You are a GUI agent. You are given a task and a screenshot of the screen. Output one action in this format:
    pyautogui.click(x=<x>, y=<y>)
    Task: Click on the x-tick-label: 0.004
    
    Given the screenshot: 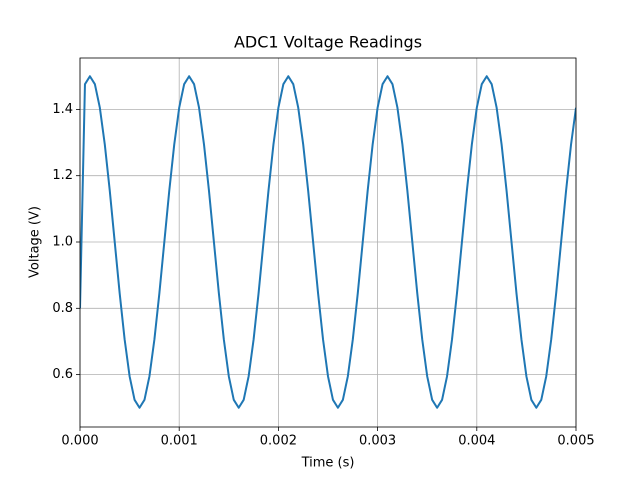 What is the action you would take?
    pyautogui.click(x=476, y=441)
    